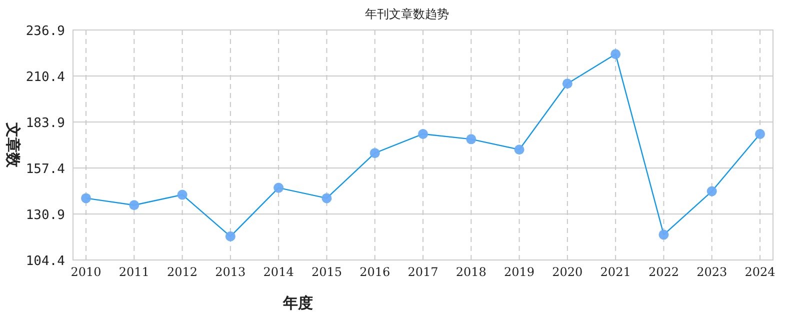  I want to click on x-tick-label: 2022, so click(663, 272).